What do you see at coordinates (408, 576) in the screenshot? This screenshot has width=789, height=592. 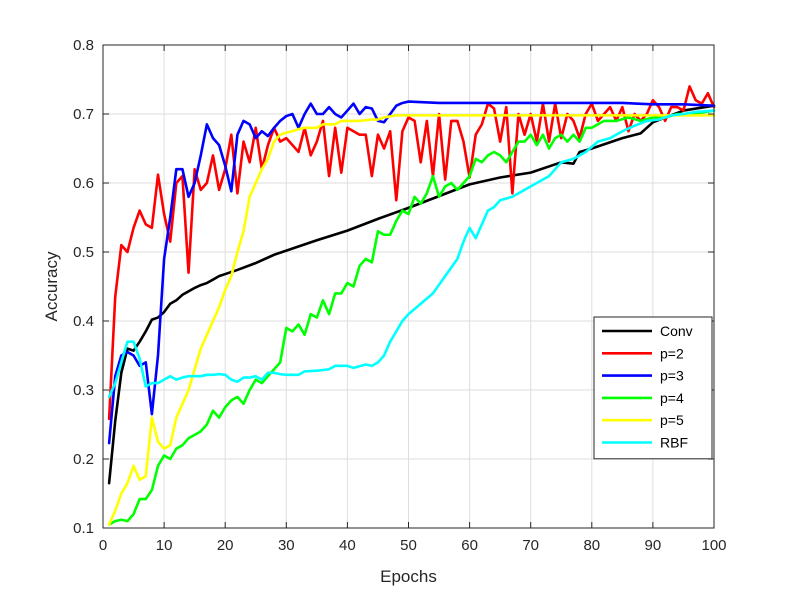 I see `x-axis-label: Epochs` at bounding box center [408, 576].